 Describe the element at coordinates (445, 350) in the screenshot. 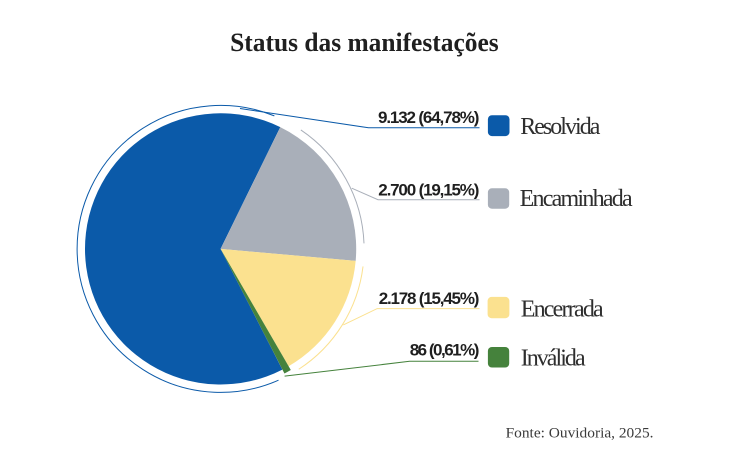

I see `svg-text: 86 (0,61%)` at that location.